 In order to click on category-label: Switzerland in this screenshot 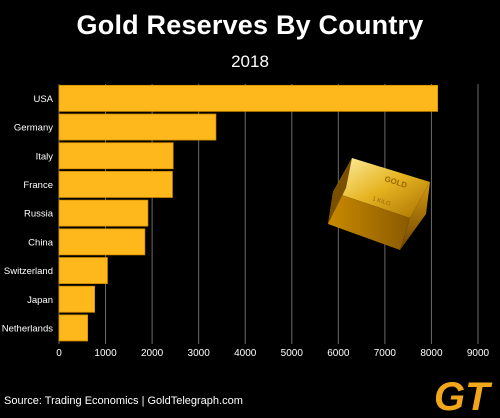, I will do `click(28, 271)`.